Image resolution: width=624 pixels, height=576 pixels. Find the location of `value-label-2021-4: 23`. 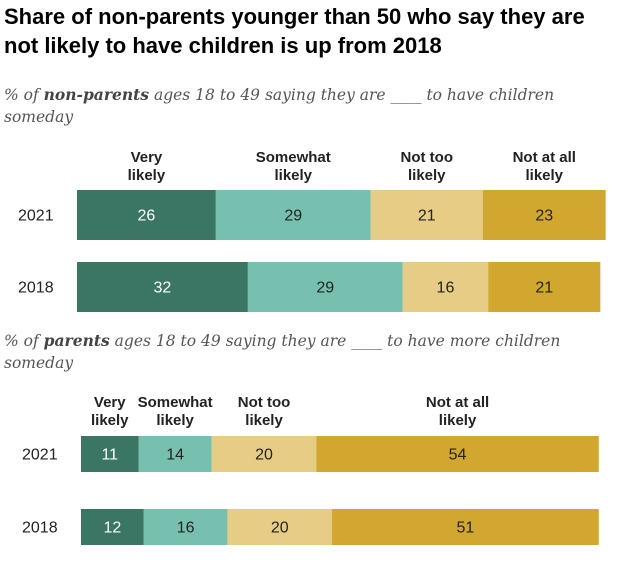

value-label-2021-4: 23 is located at coordinates (544, 216).